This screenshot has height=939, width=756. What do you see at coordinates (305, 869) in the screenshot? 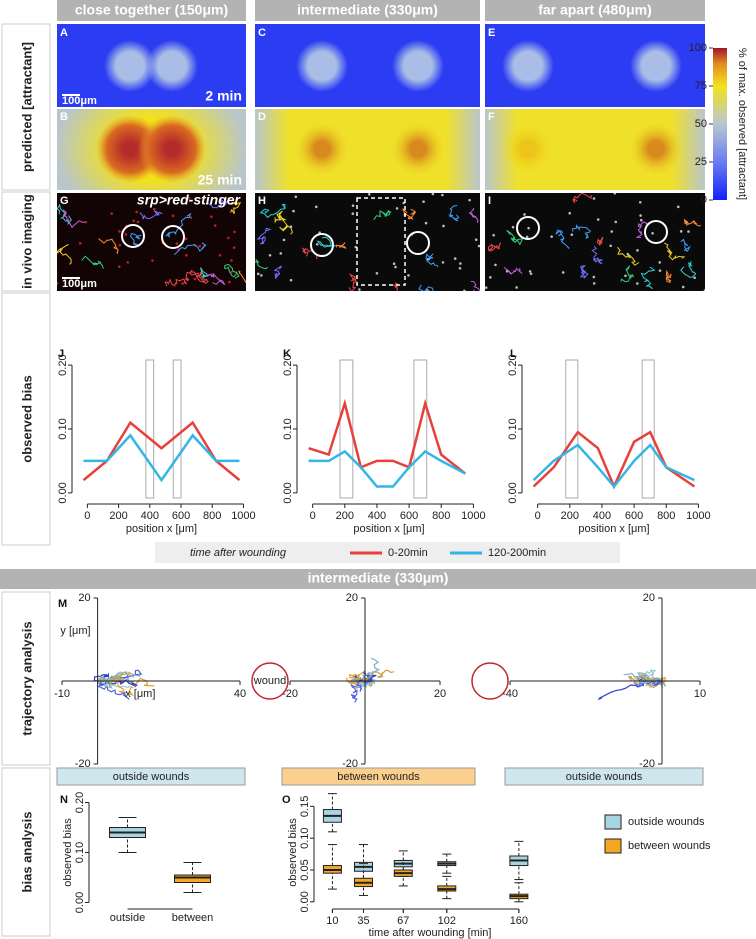
I see `y-tick-label: 0.05` at bounding box center [305, 869].